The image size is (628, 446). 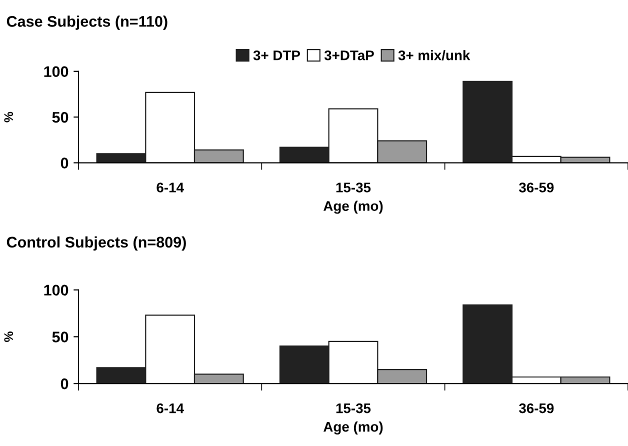 What do you see at coordinates (87, 23) in the screenshot?
I see `chart-title: Case Subjects (n=110)` at bounding box center [87, 23].